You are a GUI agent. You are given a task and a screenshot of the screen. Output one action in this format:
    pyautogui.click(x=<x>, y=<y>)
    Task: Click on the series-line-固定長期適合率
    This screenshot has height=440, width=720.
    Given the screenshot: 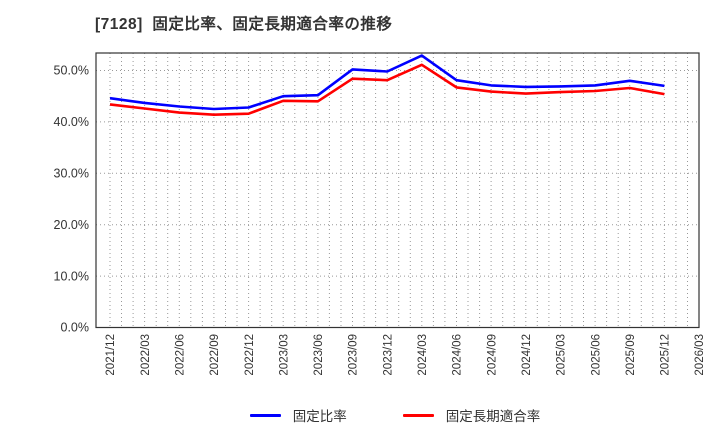 What is the action you would take?
    pyautogui.click(x=387, y=89)
    